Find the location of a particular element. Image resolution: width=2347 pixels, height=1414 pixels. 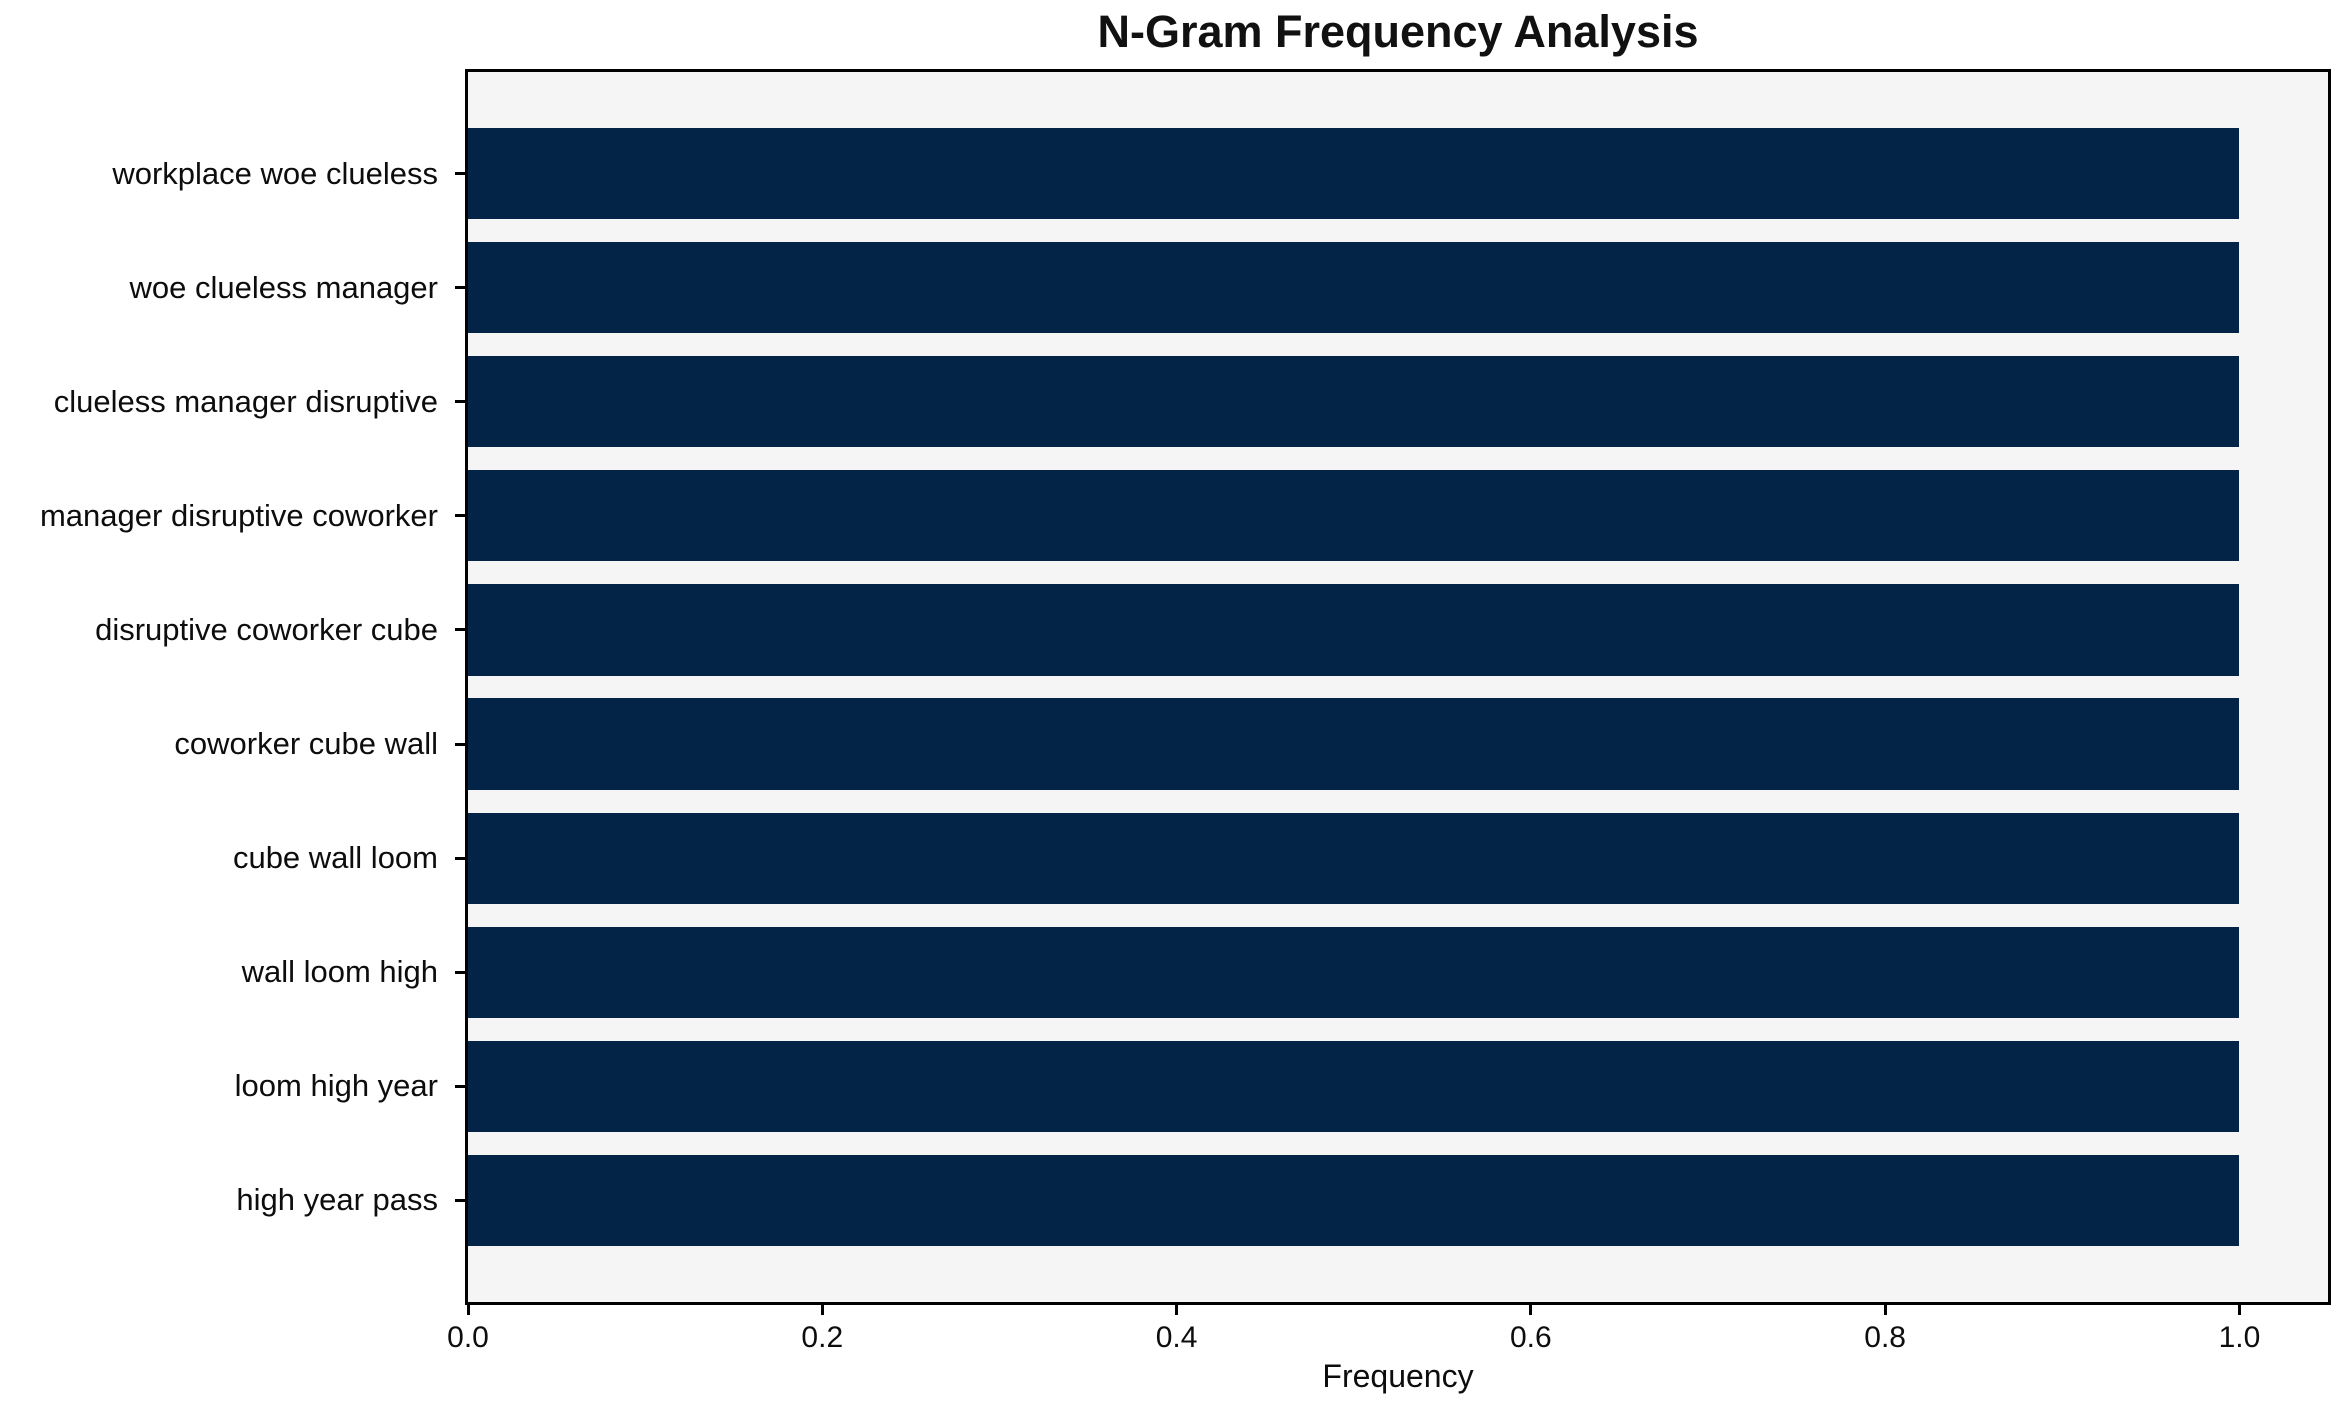

y-axis-tick-label: manager disruptive coworker is located at coordinates (238, 515).